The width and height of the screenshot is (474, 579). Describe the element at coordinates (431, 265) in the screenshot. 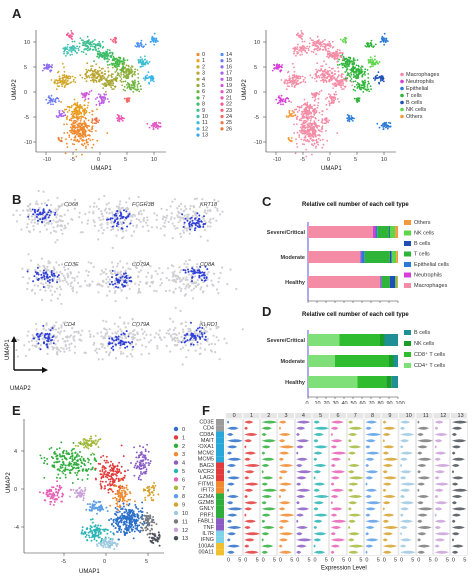

I see `svgC-legend-label: Epithelial cells` at that location.